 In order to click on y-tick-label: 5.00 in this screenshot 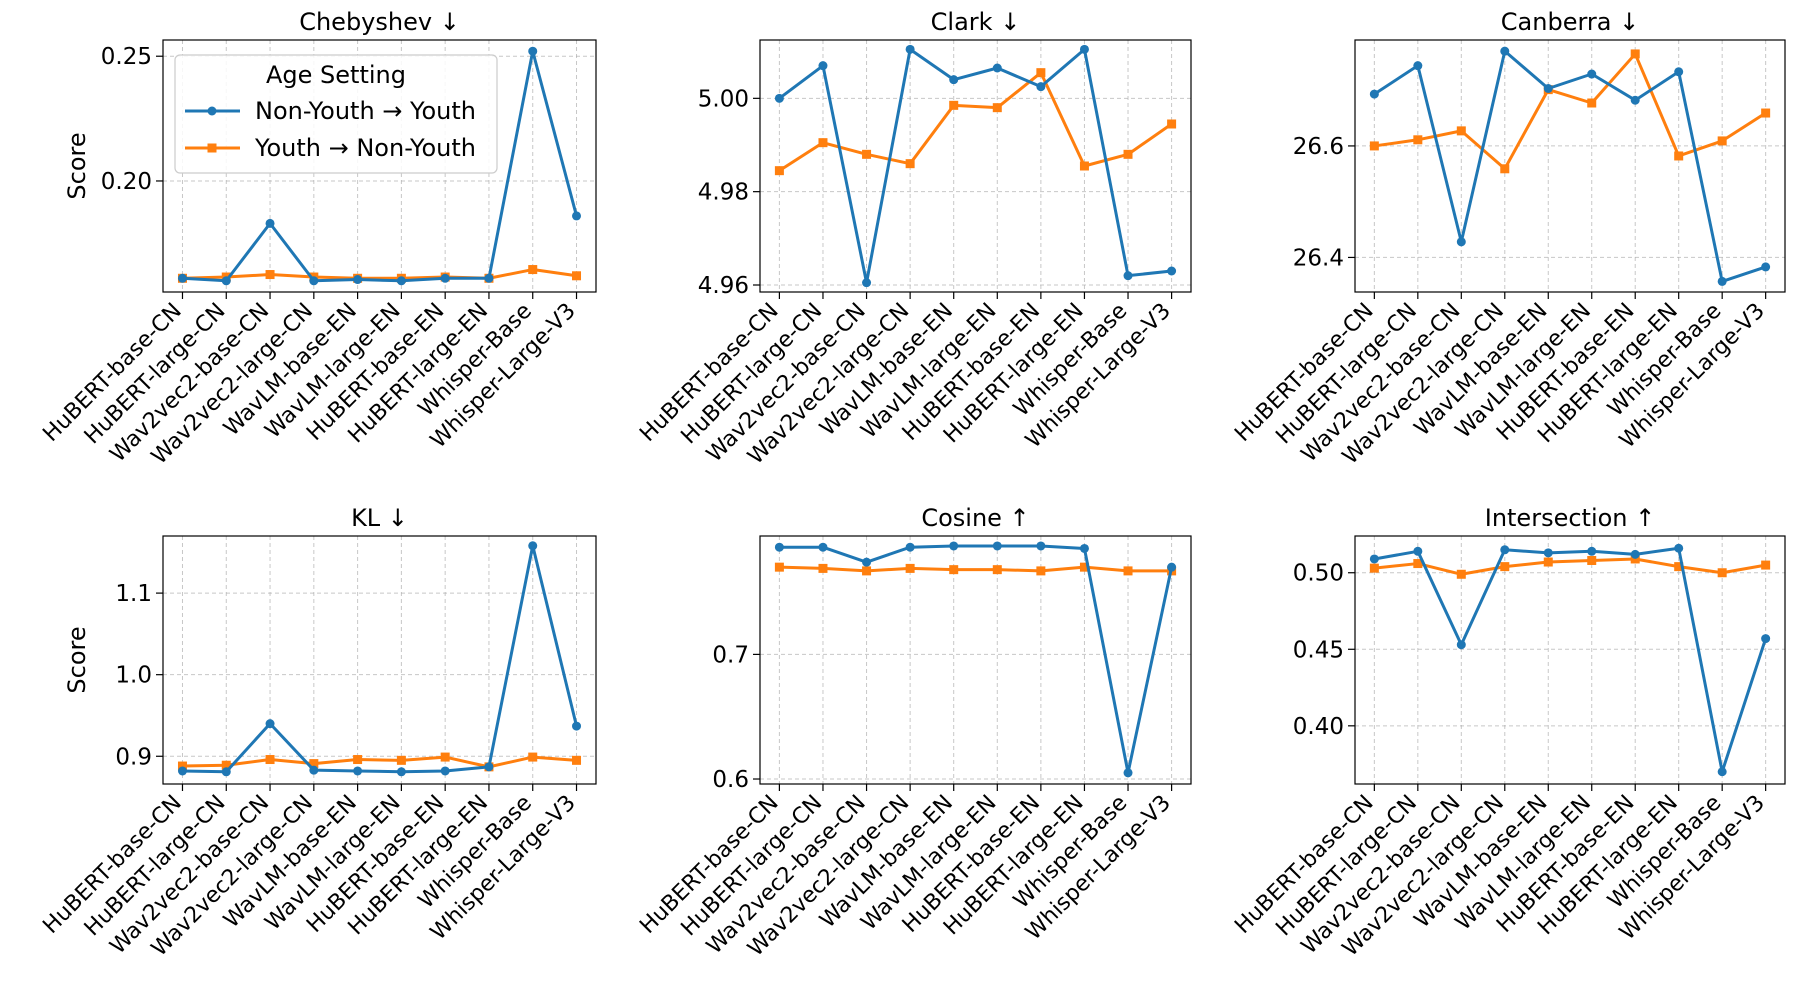, I will do `click(723, 99)`.